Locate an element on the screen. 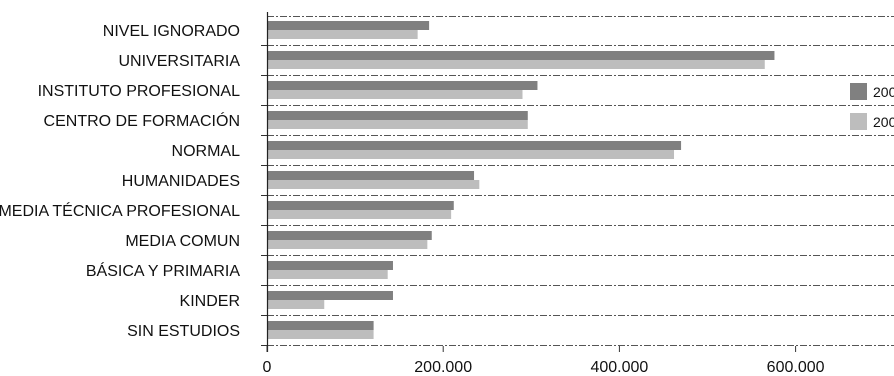 This screenshot has height=376, width=894. category-label: NORMAL is located at coordinates (206, 151).